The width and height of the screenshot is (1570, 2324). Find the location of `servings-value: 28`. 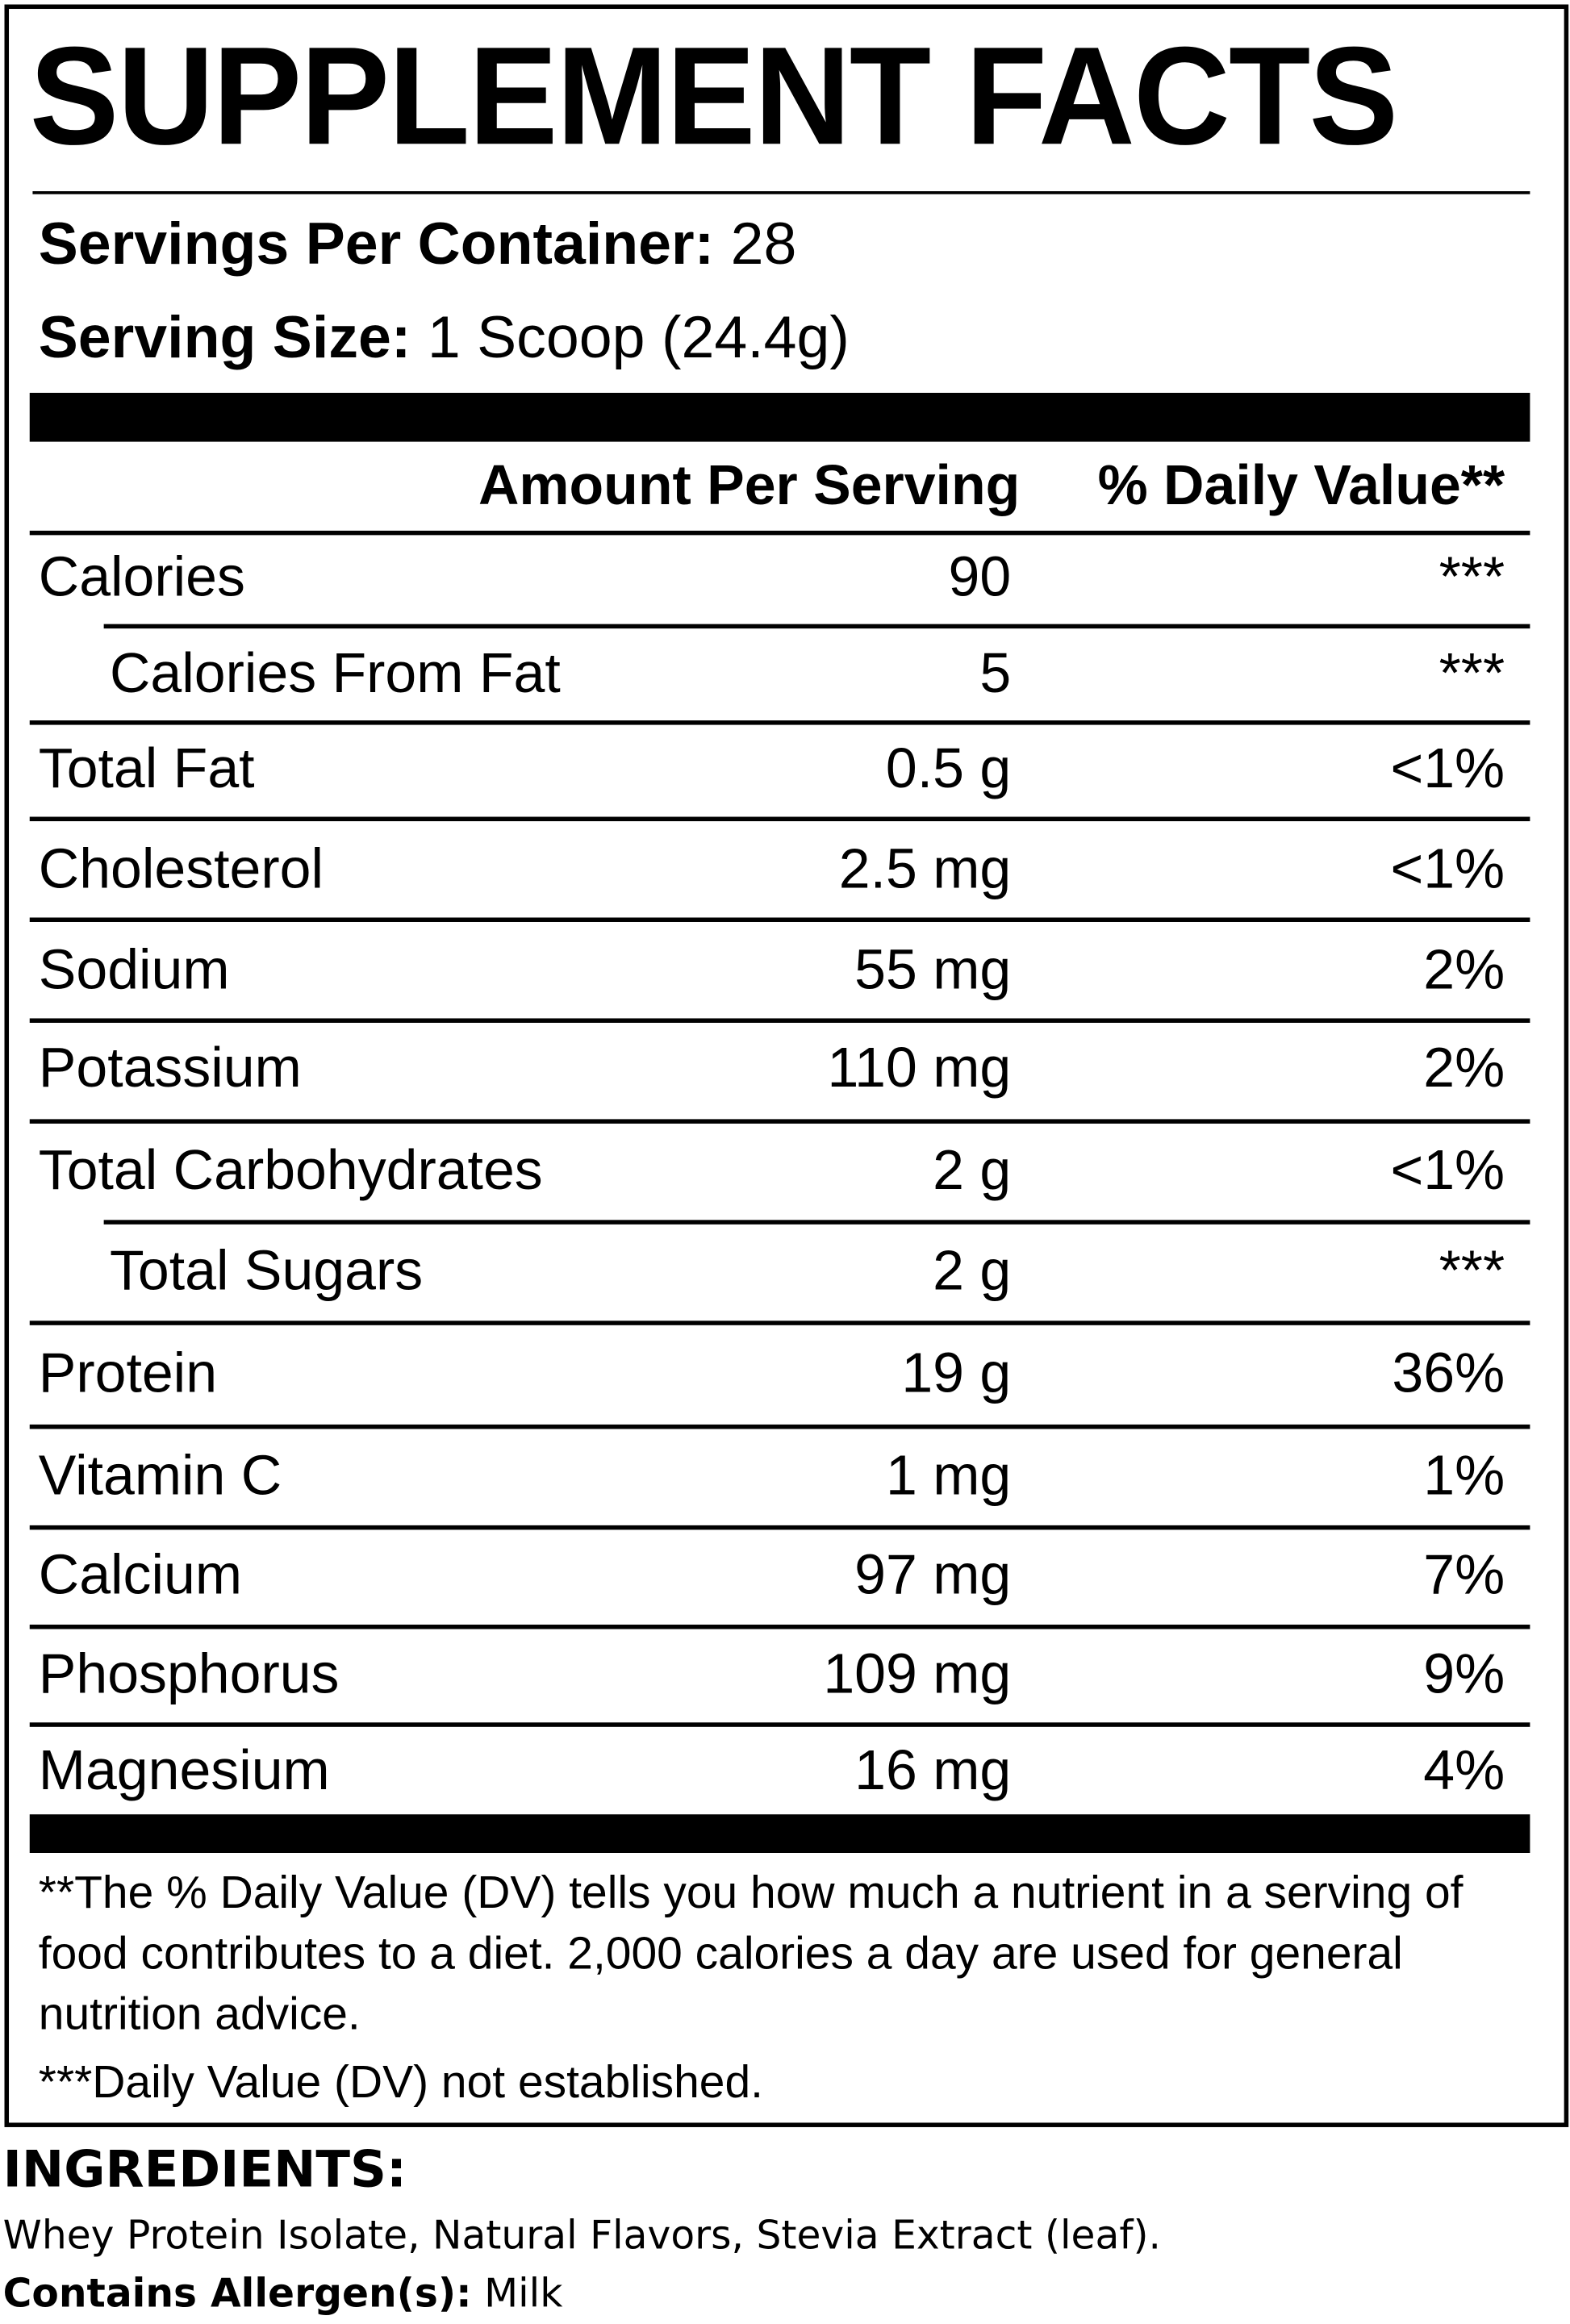

servings-value: 28 is located at coordinates (763, 244).